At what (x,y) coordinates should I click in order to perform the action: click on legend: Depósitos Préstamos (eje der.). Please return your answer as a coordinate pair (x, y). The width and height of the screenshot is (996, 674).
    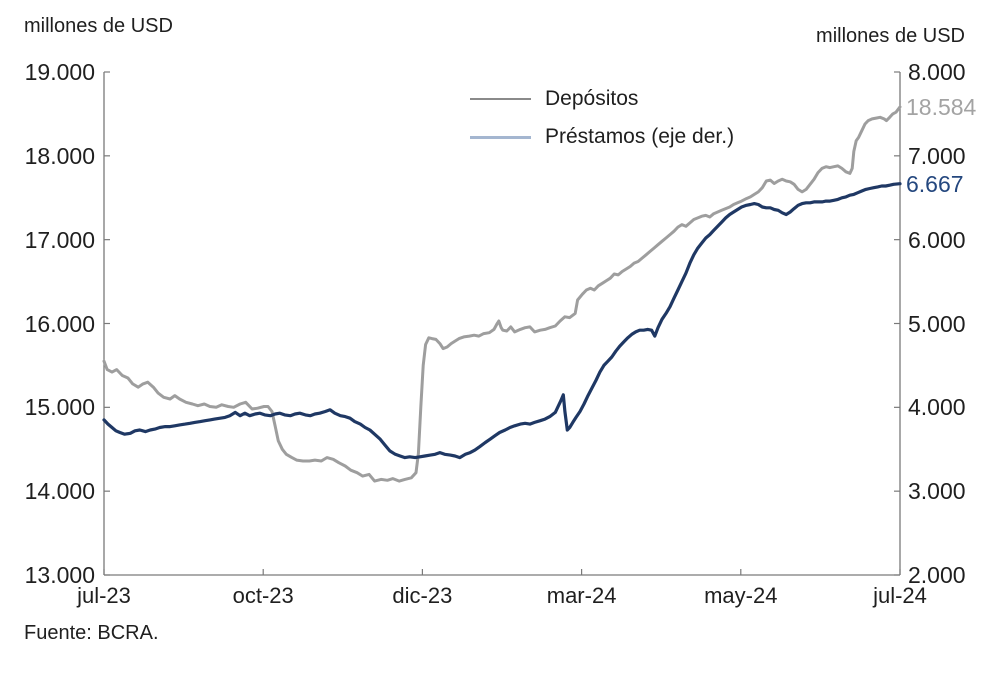
    Looking at the image, I should click on (602, 124).